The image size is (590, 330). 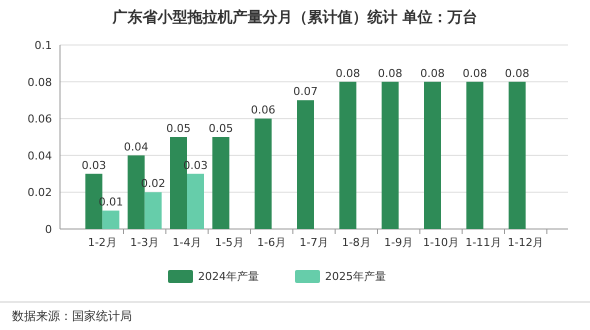 What do you see at coordinates (40, 193) in the screenshot?
I see `y-tick-label: 0.02` at bounding box center [40, 193].